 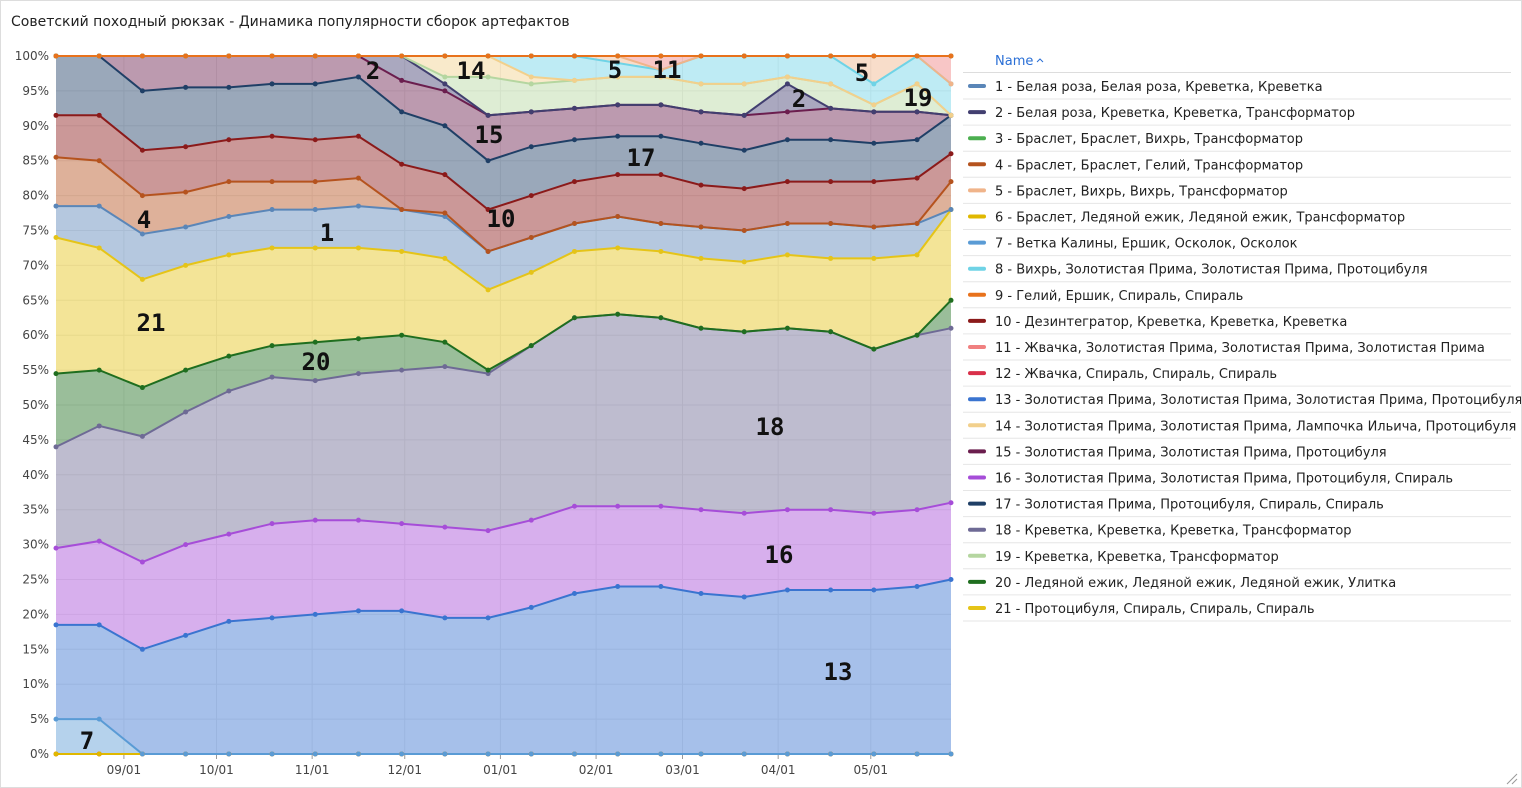 I want to click on y-tick-label: 30%, so click(x=35, y=545).